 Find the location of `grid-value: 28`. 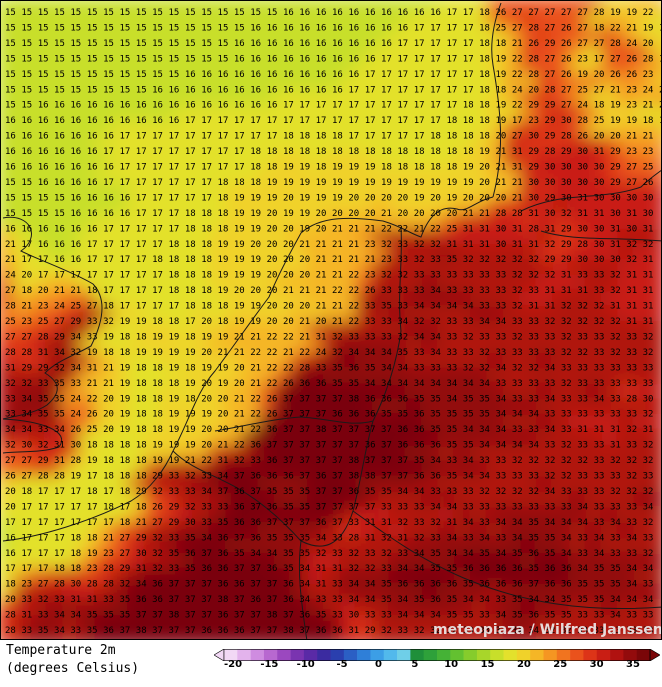

grid-value: 28 is located at coordinates (550, 152).